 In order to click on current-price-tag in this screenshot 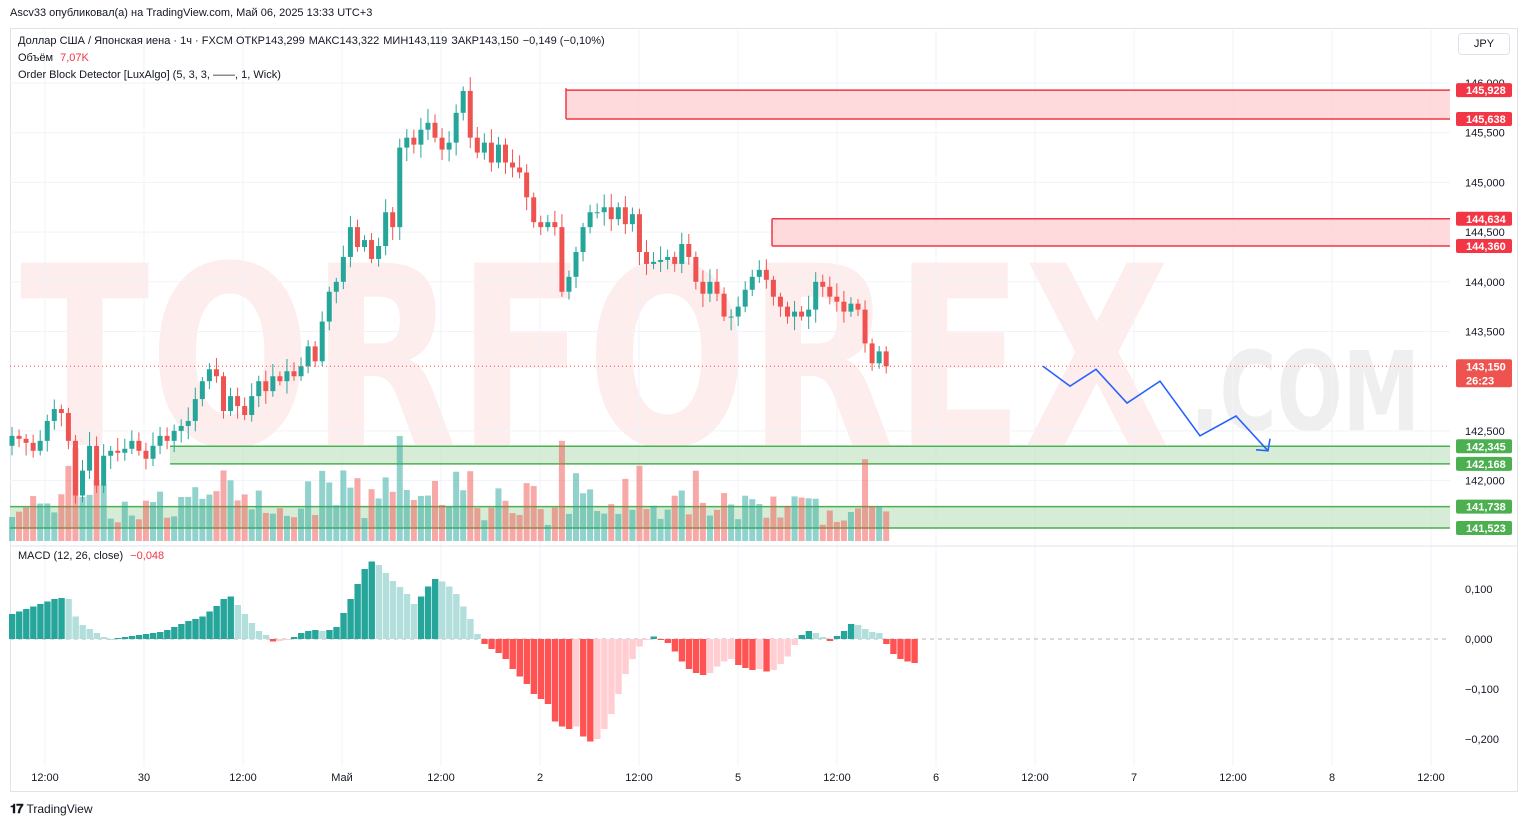, I will do `click(1484, 373)`.